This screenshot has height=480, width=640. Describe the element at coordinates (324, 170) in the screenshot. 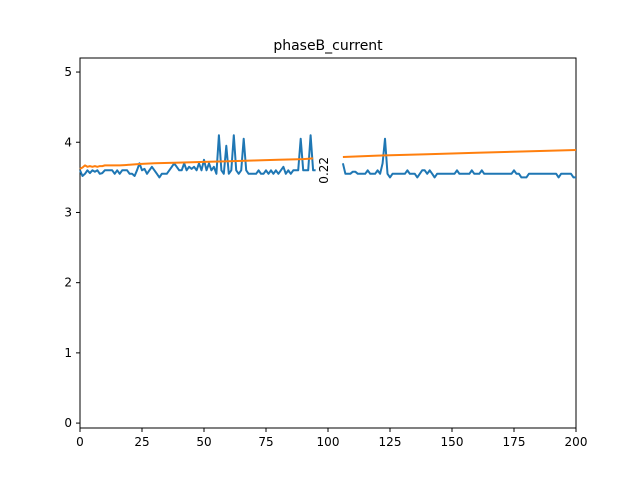

I see `annotation-label: 0.22` at that location.